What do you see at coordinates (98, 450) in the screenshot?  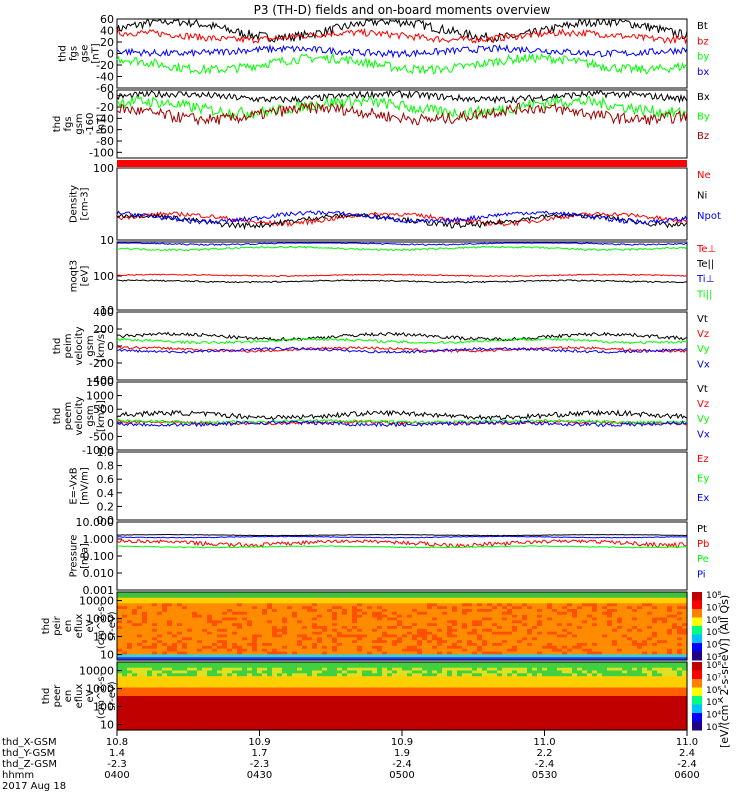 I see `y-tick-label: -1000` at bounding box center [98, 450].